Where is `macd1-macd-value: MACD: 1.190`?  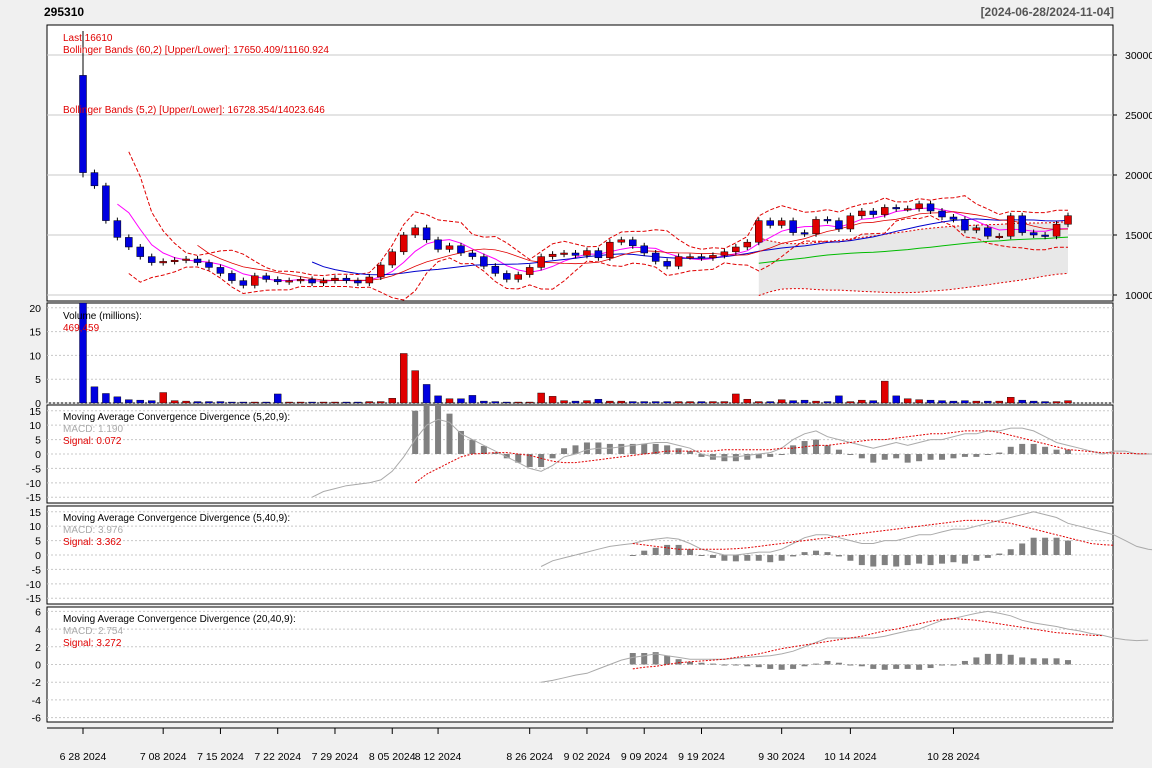 macd1-macd-value: MACD: 1.190 is located at coordinates (93, 429).